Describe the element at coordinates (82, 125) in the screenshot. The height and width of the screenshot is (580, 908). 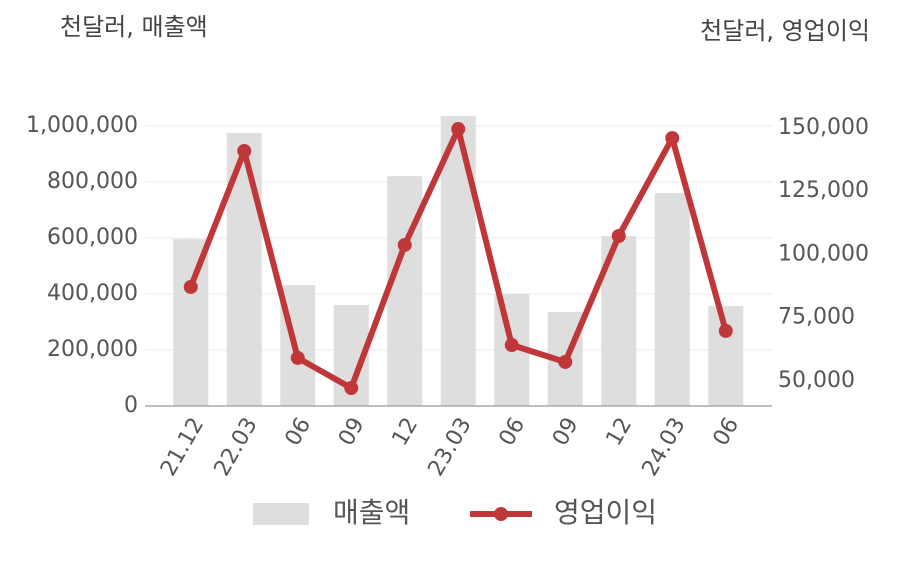
I see `y-tick-label: 1,000,000` at that location.